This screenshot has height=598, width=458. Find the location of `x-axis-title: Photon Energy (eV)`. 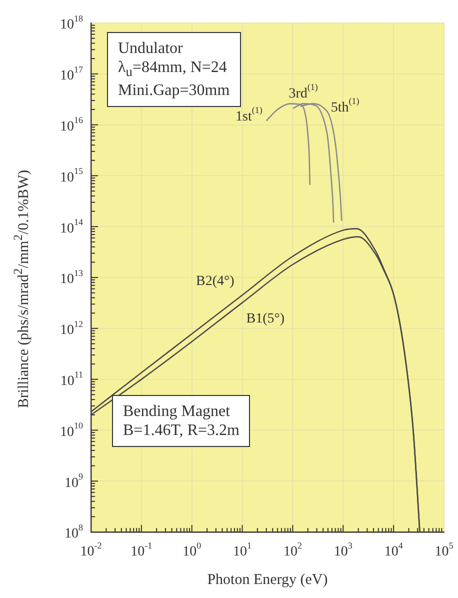

x-axis-title: Photon Energy (eV) is located at coordinates (267, 580).